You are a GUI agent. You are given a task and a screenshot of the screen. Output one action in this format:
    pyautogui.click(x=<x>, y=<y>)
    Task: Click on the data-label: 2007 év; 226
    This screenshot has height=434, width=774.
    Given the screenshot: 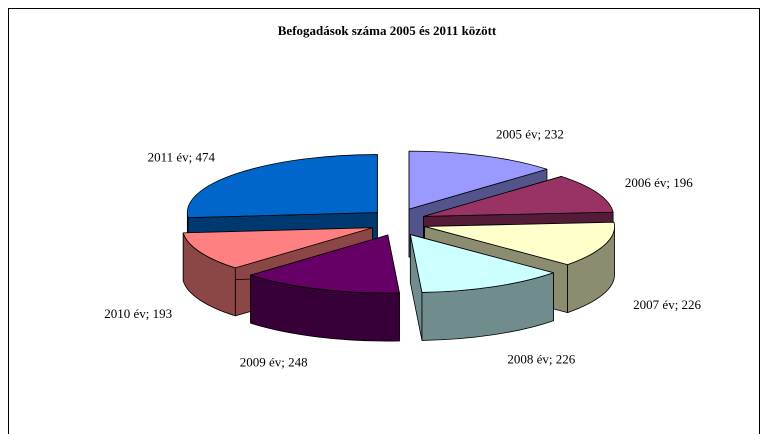 What is the action you would take?
    pyautogui.click(x=667, y=304)
    